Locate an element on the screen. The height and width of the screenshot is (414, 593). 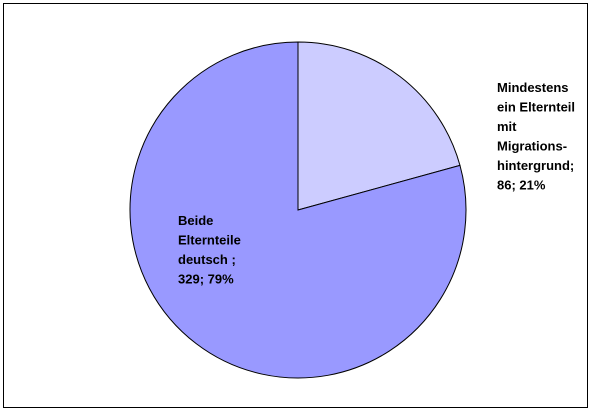
slice-label-1-line: mit is located at coordinates (507, 126).